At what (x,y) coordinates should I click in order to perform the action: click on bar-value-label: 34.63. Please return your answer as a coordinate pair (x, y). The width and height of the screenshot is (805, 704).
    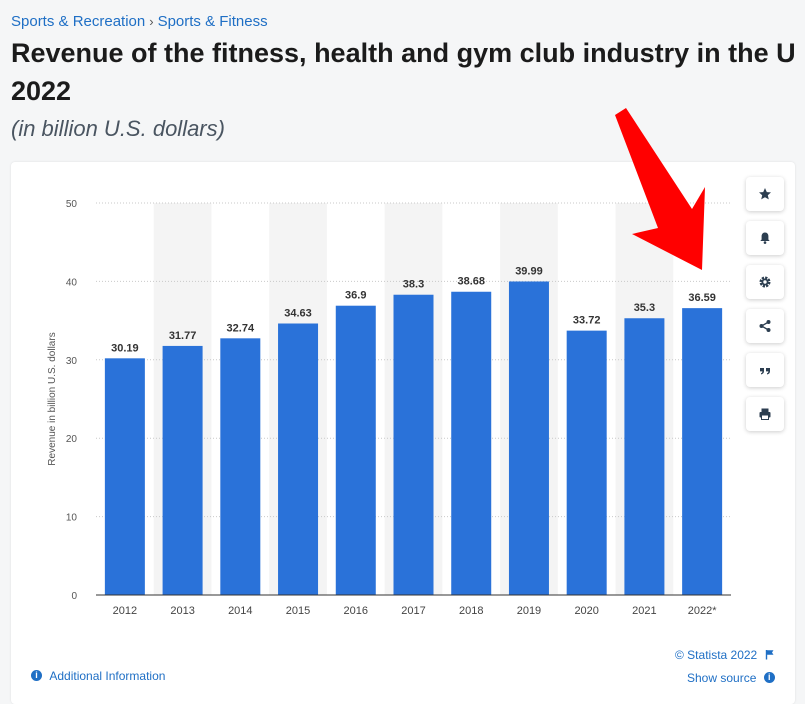
    Looking at the image, I should click on (298, 314).